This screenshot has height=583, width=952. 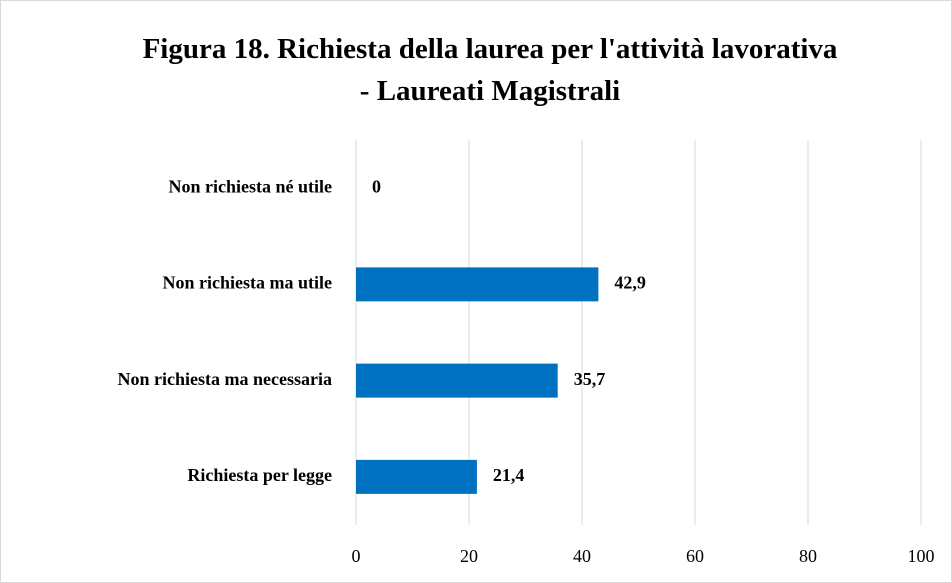 I want to click on x-tick-label: 20, so click(x=469, y=556).